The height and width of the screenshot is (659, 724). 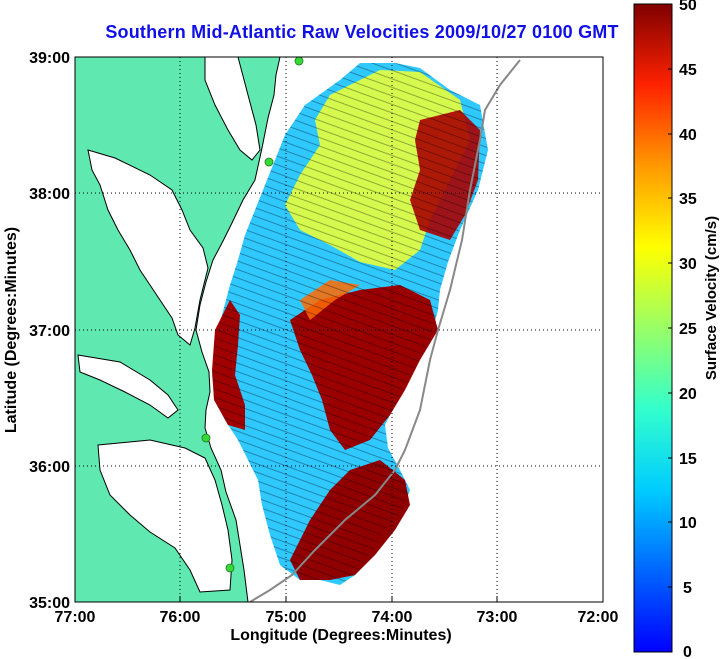 I want to click on colorbar-tick-label: 15, so click(x=688, y=459).